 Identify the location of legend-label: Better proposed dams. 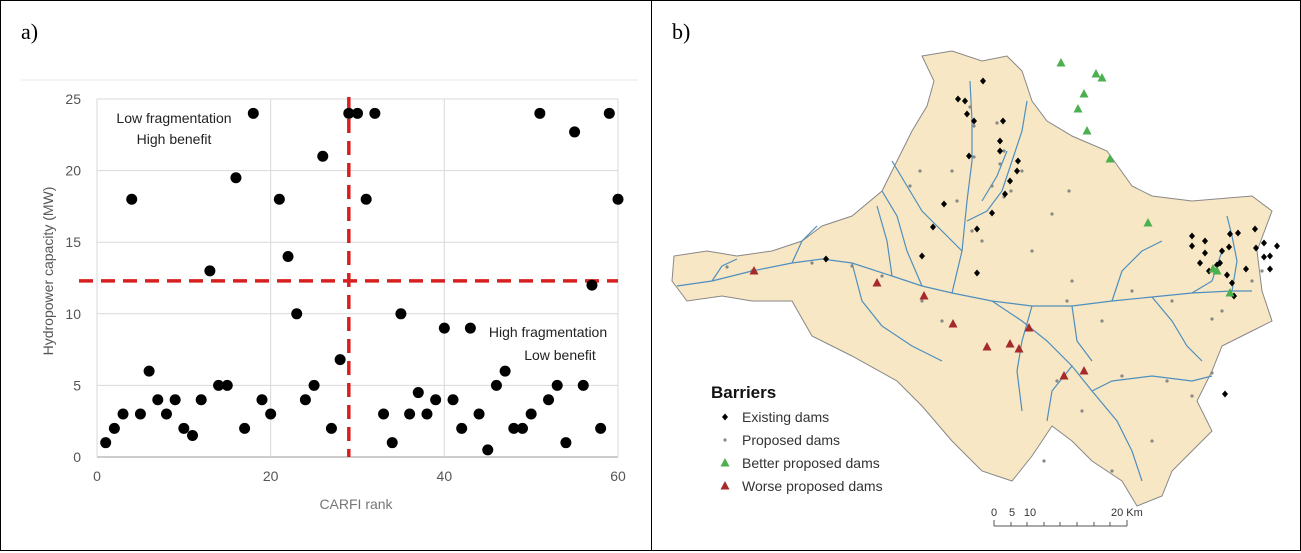
(811, 463).